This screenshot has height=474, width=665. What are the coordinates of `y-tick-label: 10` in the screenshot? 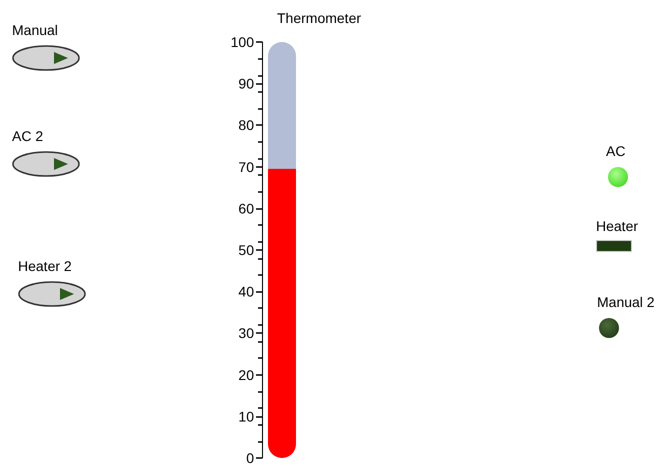 It's located at (246, 416).